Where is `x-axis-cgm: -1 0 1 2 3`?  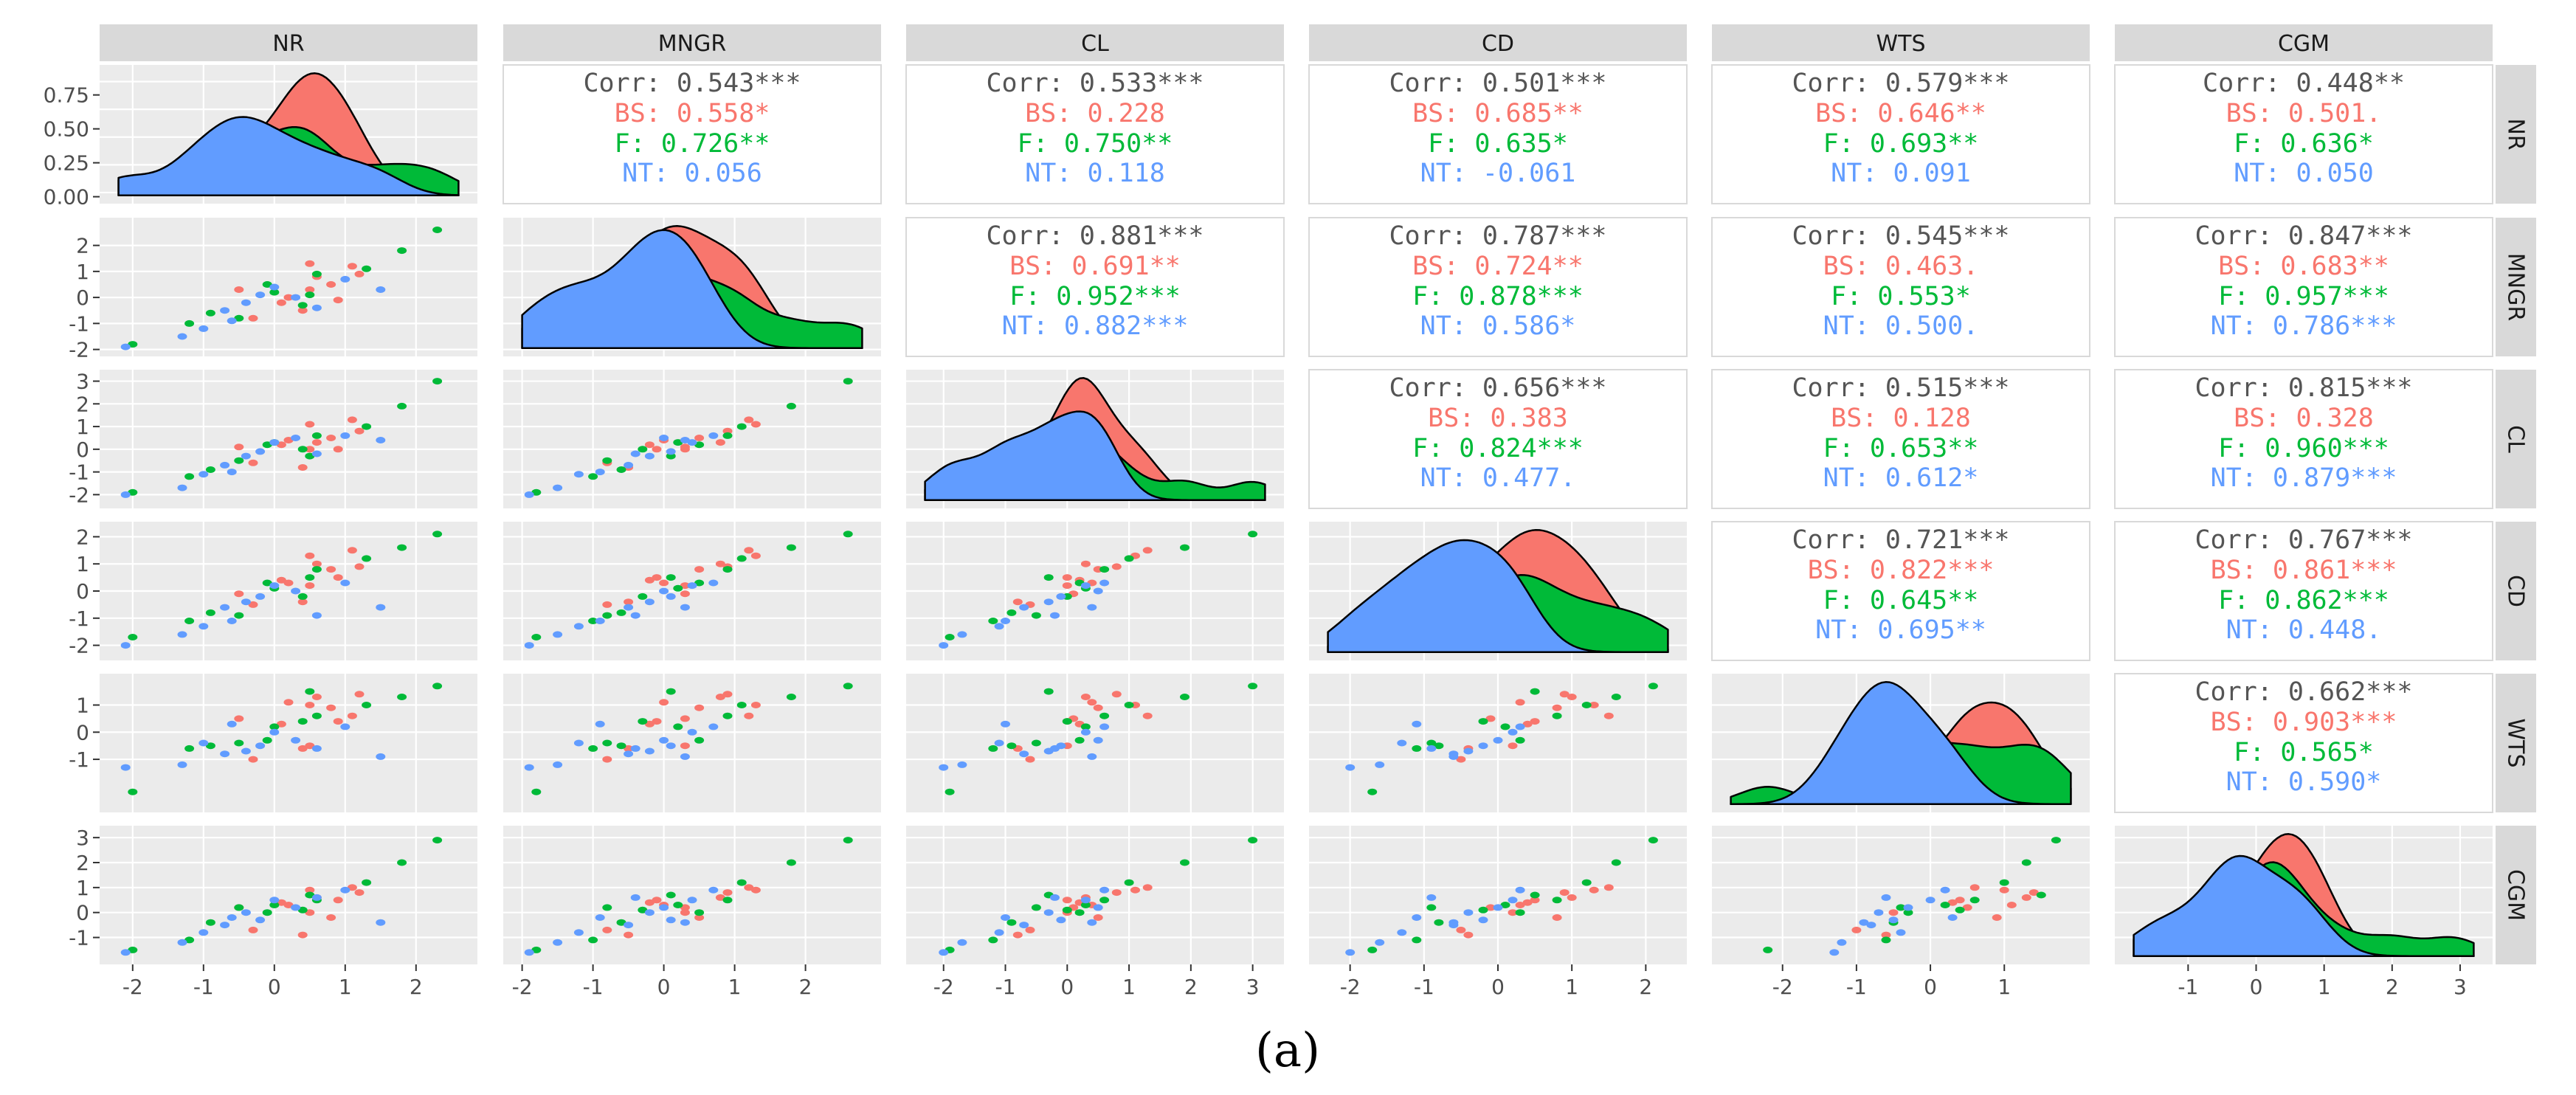 x-axis-cgm: -1 0 1 2 3 is located at coordinates (2322, 981).